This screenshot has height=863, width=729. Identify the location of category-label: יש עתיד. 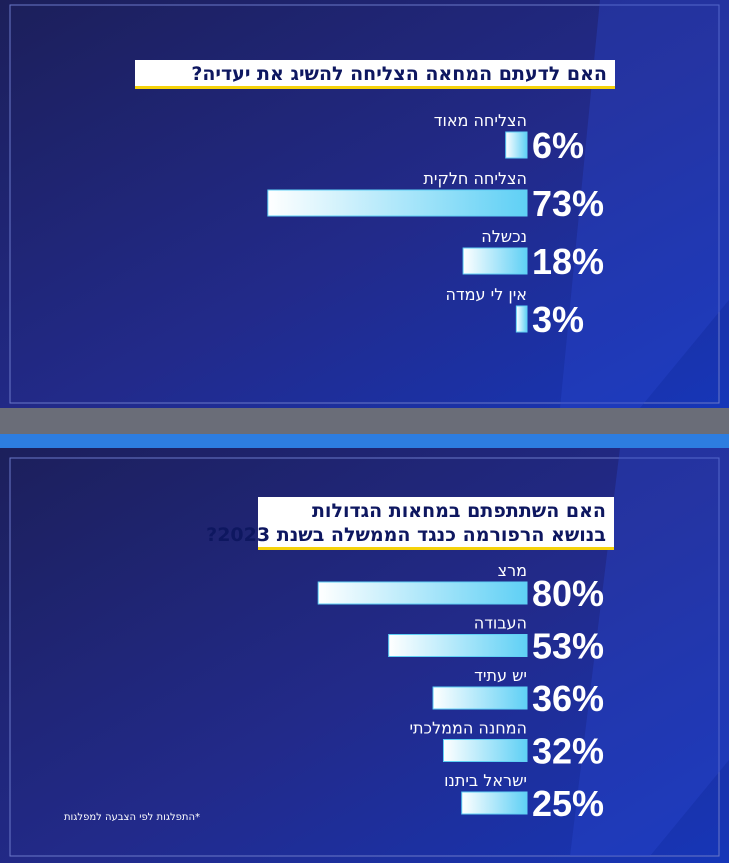
(500, 675).